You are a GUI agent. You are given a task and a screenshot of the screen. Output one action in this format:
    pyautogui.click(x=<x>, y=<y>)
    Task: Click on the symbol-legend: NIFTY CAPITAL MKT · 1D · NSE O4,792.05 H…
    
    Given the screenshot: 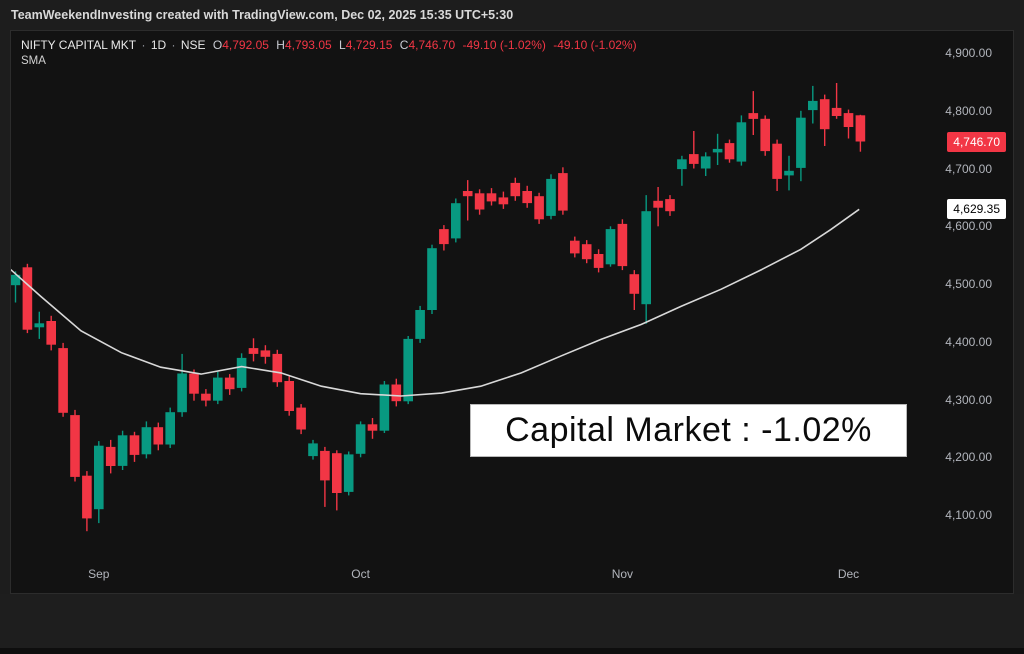 What is the action you would take?
    pyautogui.click(x=331, y=45)
    